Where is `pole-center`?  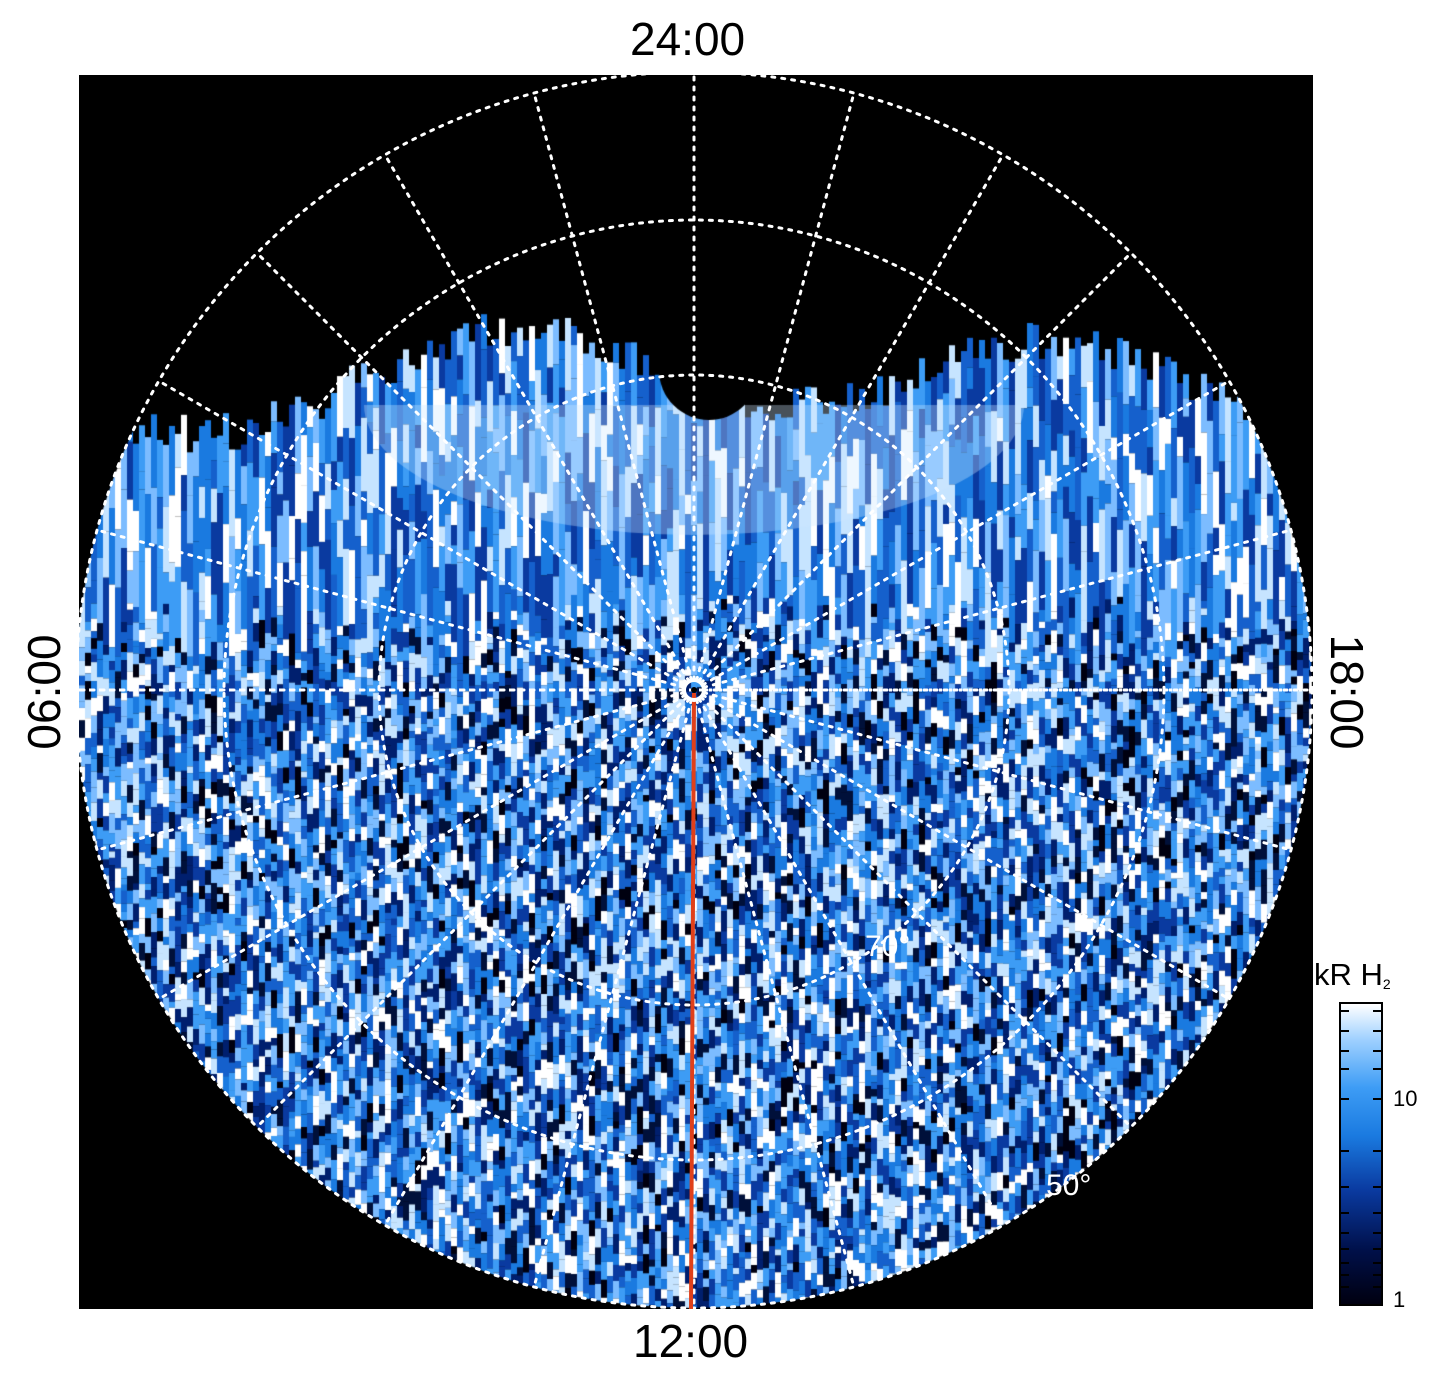
pole-center is located at coordinates (694, 690).